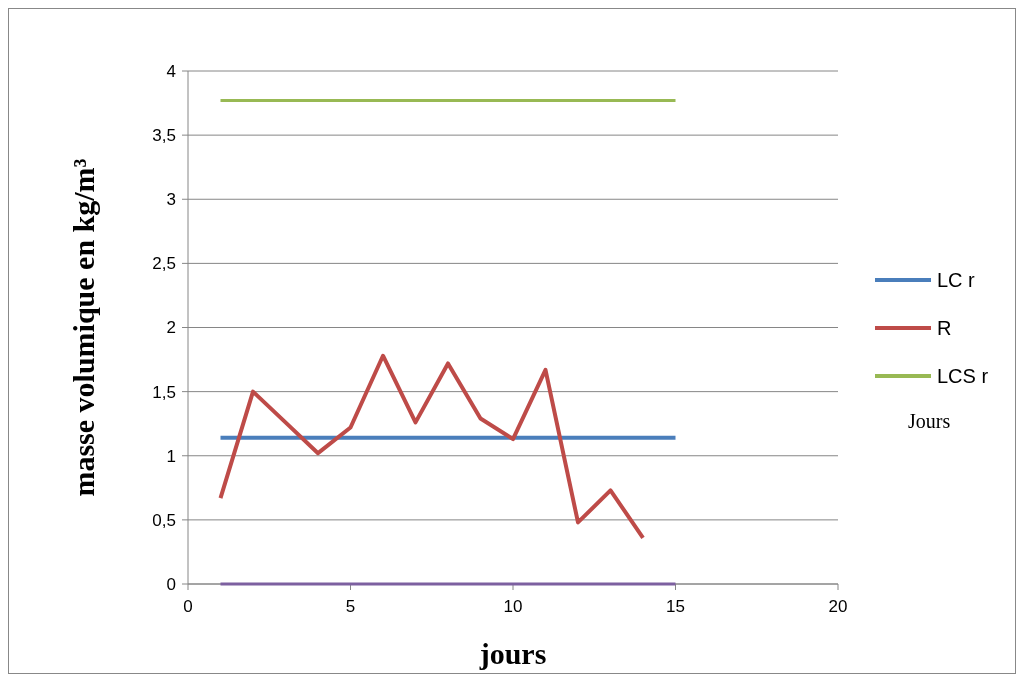  Describe the element at coordinates (963, 376) in the screenshot. I see `legend-label: LCS r` at that location.